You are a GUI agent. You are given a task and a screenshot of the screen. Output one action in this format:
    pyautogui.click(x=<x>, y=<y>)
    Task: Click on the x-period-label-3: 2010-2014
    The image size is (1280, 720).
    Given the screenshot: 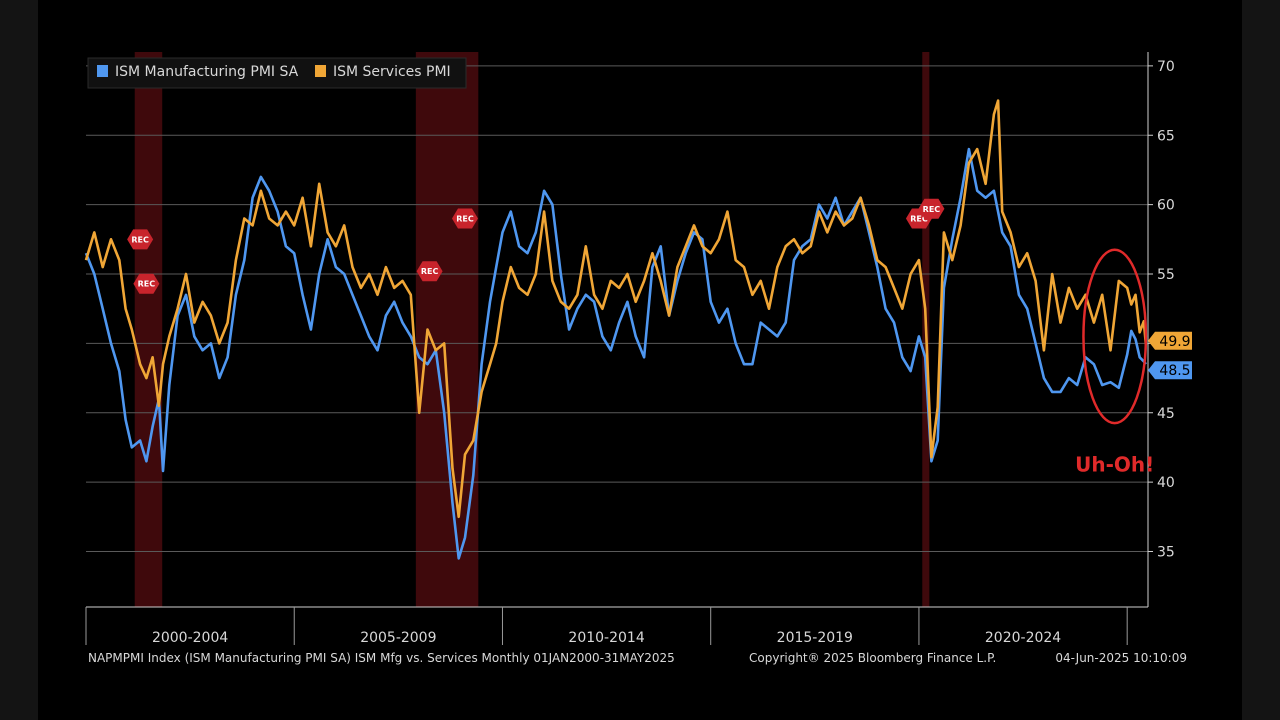 What is the action you would take?
    pyautogui.click(x=606, y=638)
    